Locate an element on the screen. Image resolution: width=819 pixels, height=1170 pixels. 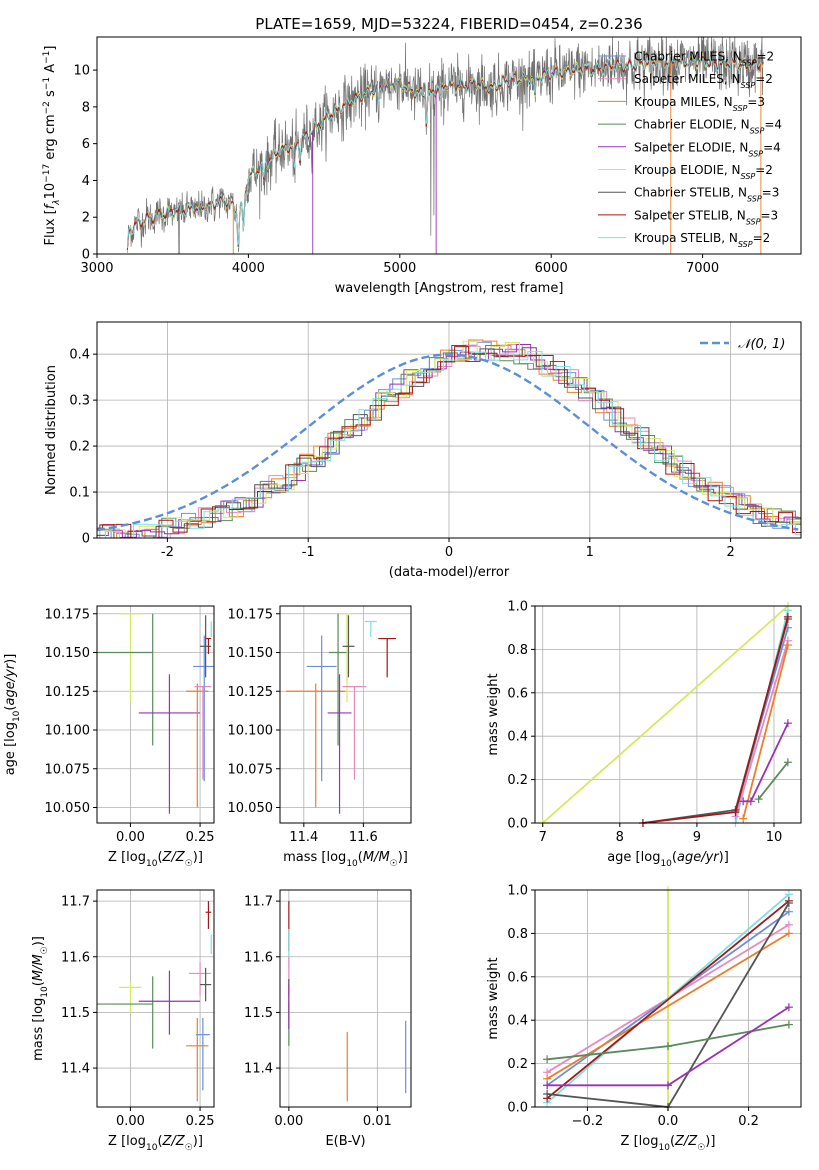
histogram-step-kroupa-stelib is located at coordinates (449, 444).